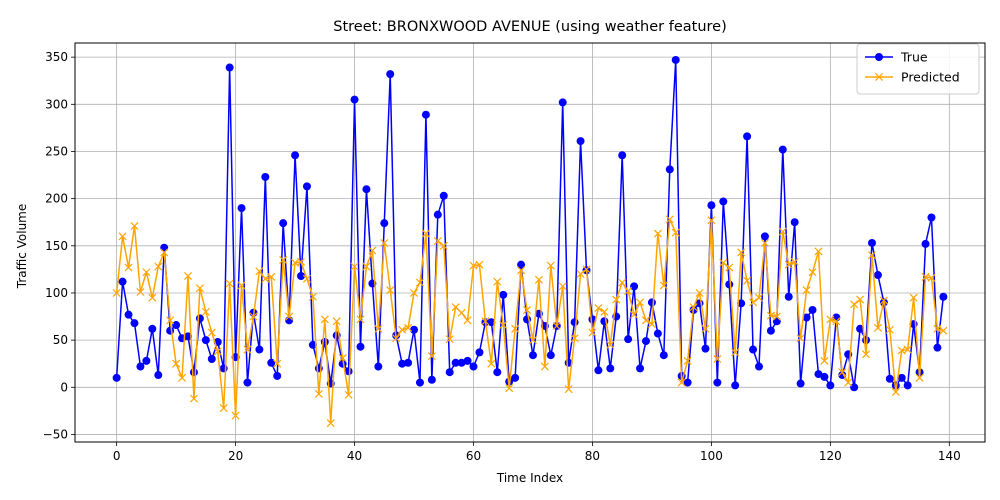 The image size is (1000, 500). Describe the element at coordinates (117, 456) in the screenshot. I see `x-tick-label: 0` at that location.